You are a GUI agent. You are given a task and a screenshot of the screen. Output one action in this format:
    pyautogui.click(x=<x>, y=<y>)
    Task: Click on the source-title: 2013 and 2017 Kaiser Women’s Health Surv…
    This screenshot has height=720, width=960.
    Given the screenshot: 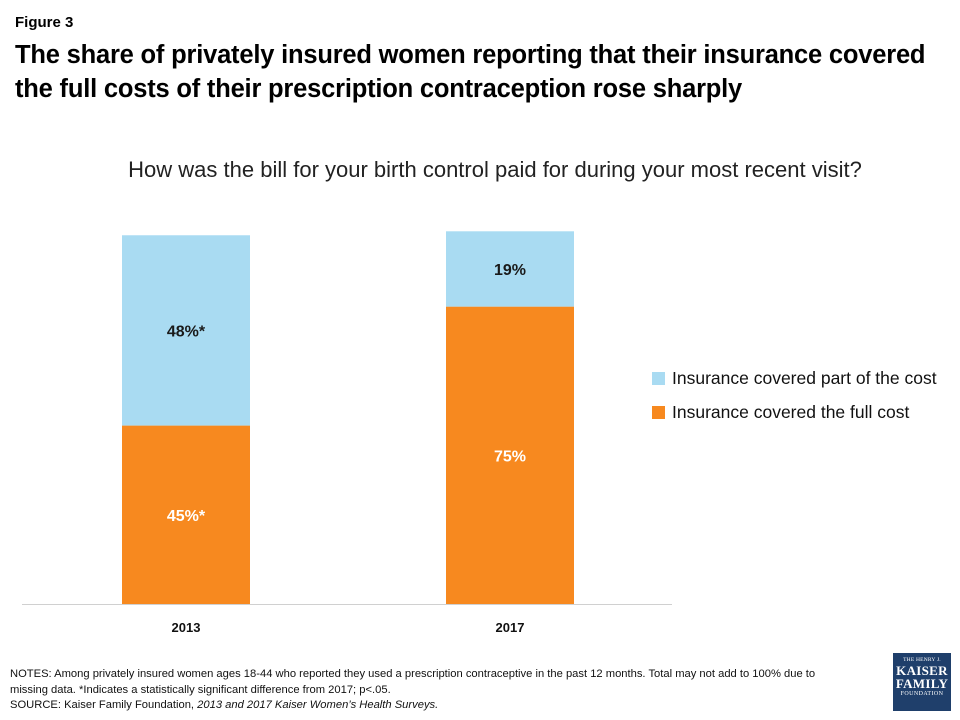 What is the action you would take?
    pyautogui.click(x=318, y=705)
    